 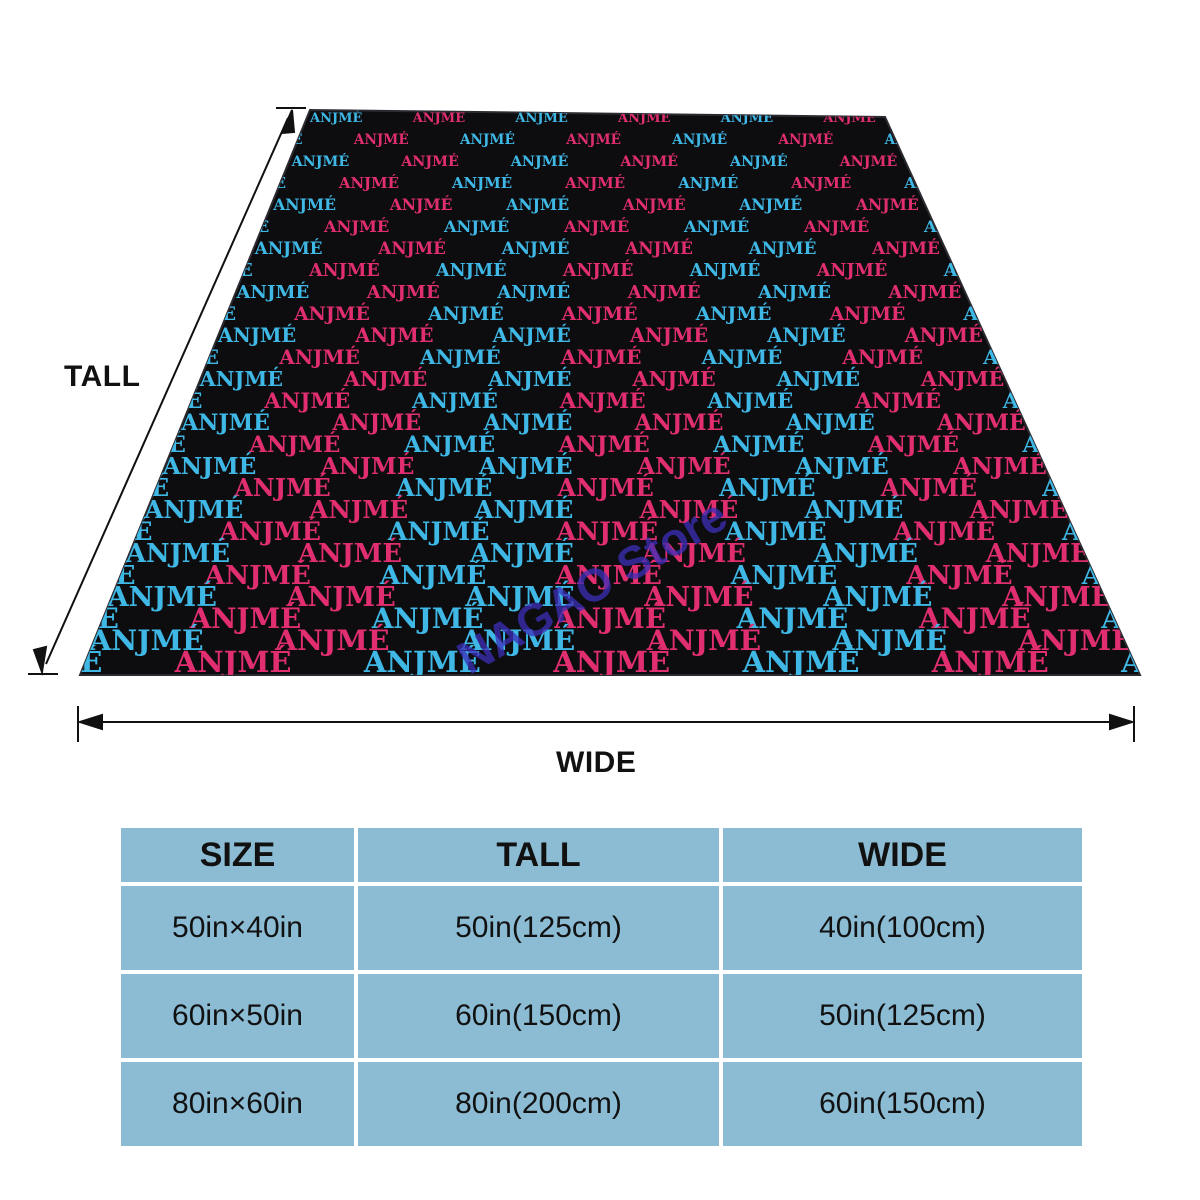 I want to click on tall-arrow-top, so click(x=288, y=122).